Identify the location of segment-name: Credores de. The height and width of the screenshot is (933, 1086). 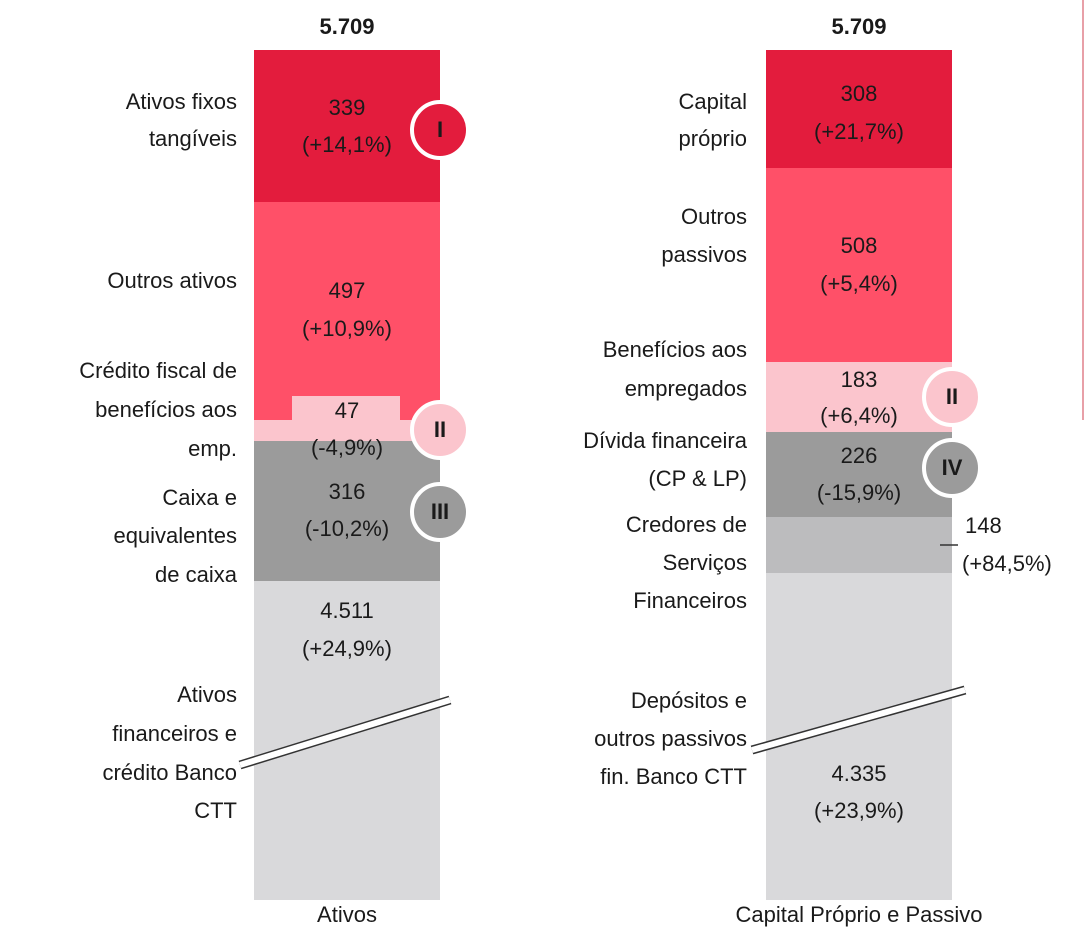
(686, 524).